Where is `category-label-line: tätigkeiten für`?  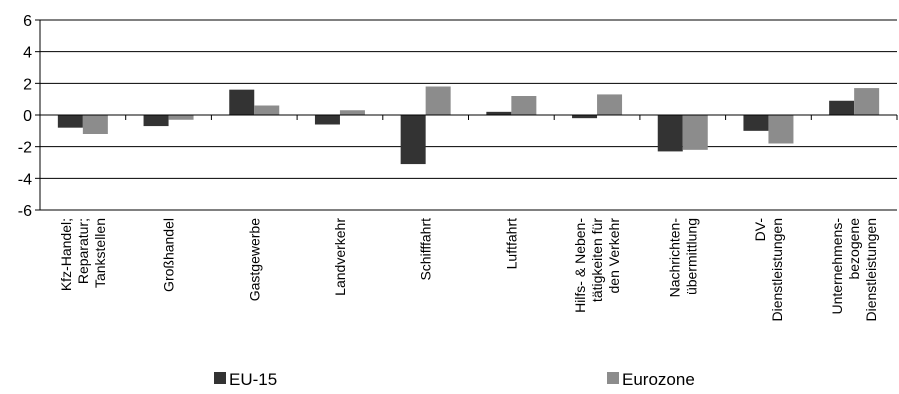
category-label-line: tätigkeiten für is located at coordinates (597, 260).